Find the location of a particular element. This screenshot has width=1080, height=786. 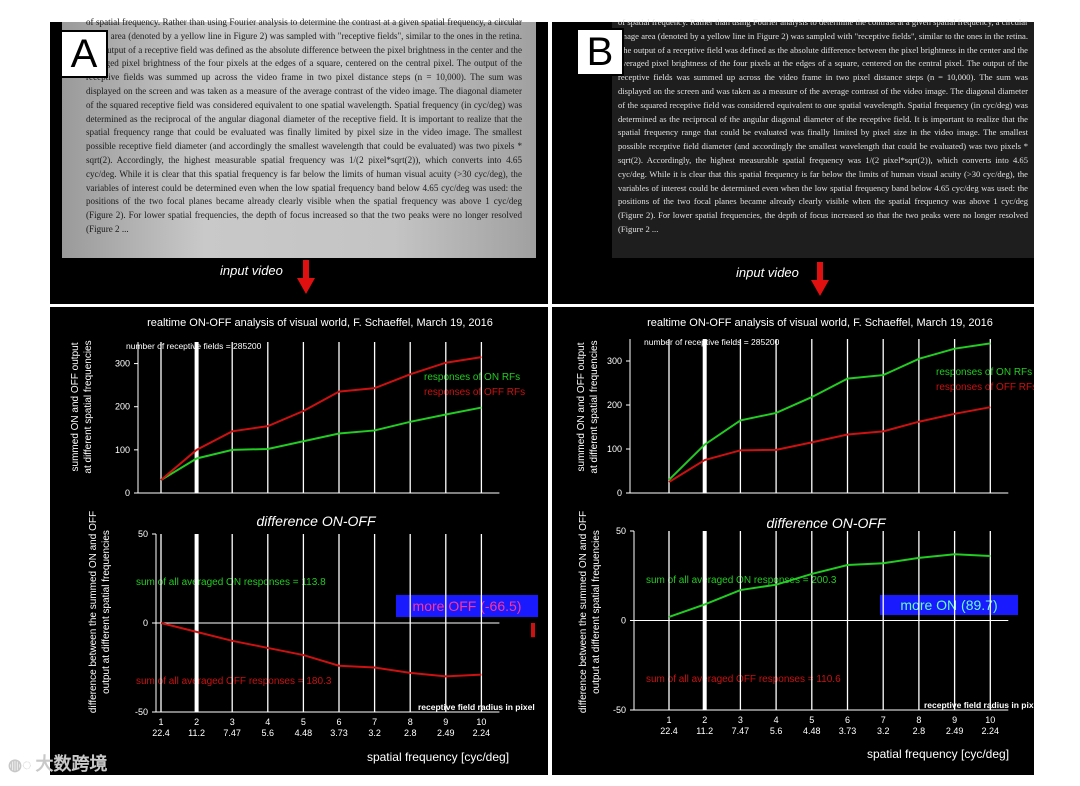

watermark: ◍◌ 大数跨境 is located at coordinates (57, 763).